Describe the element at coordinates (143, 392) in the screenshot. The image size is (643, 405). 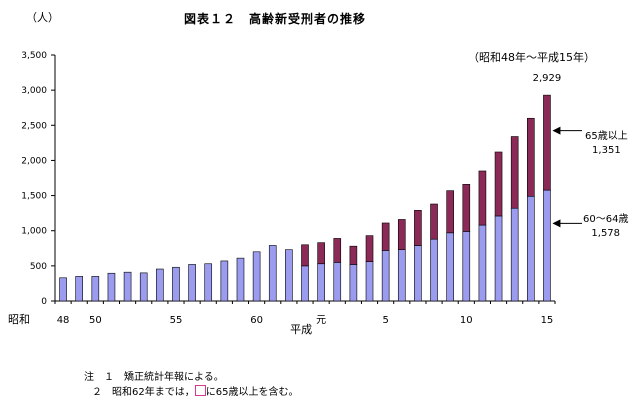
I see `footnote-2-before: ２ 昭和62年までは，` at that location.